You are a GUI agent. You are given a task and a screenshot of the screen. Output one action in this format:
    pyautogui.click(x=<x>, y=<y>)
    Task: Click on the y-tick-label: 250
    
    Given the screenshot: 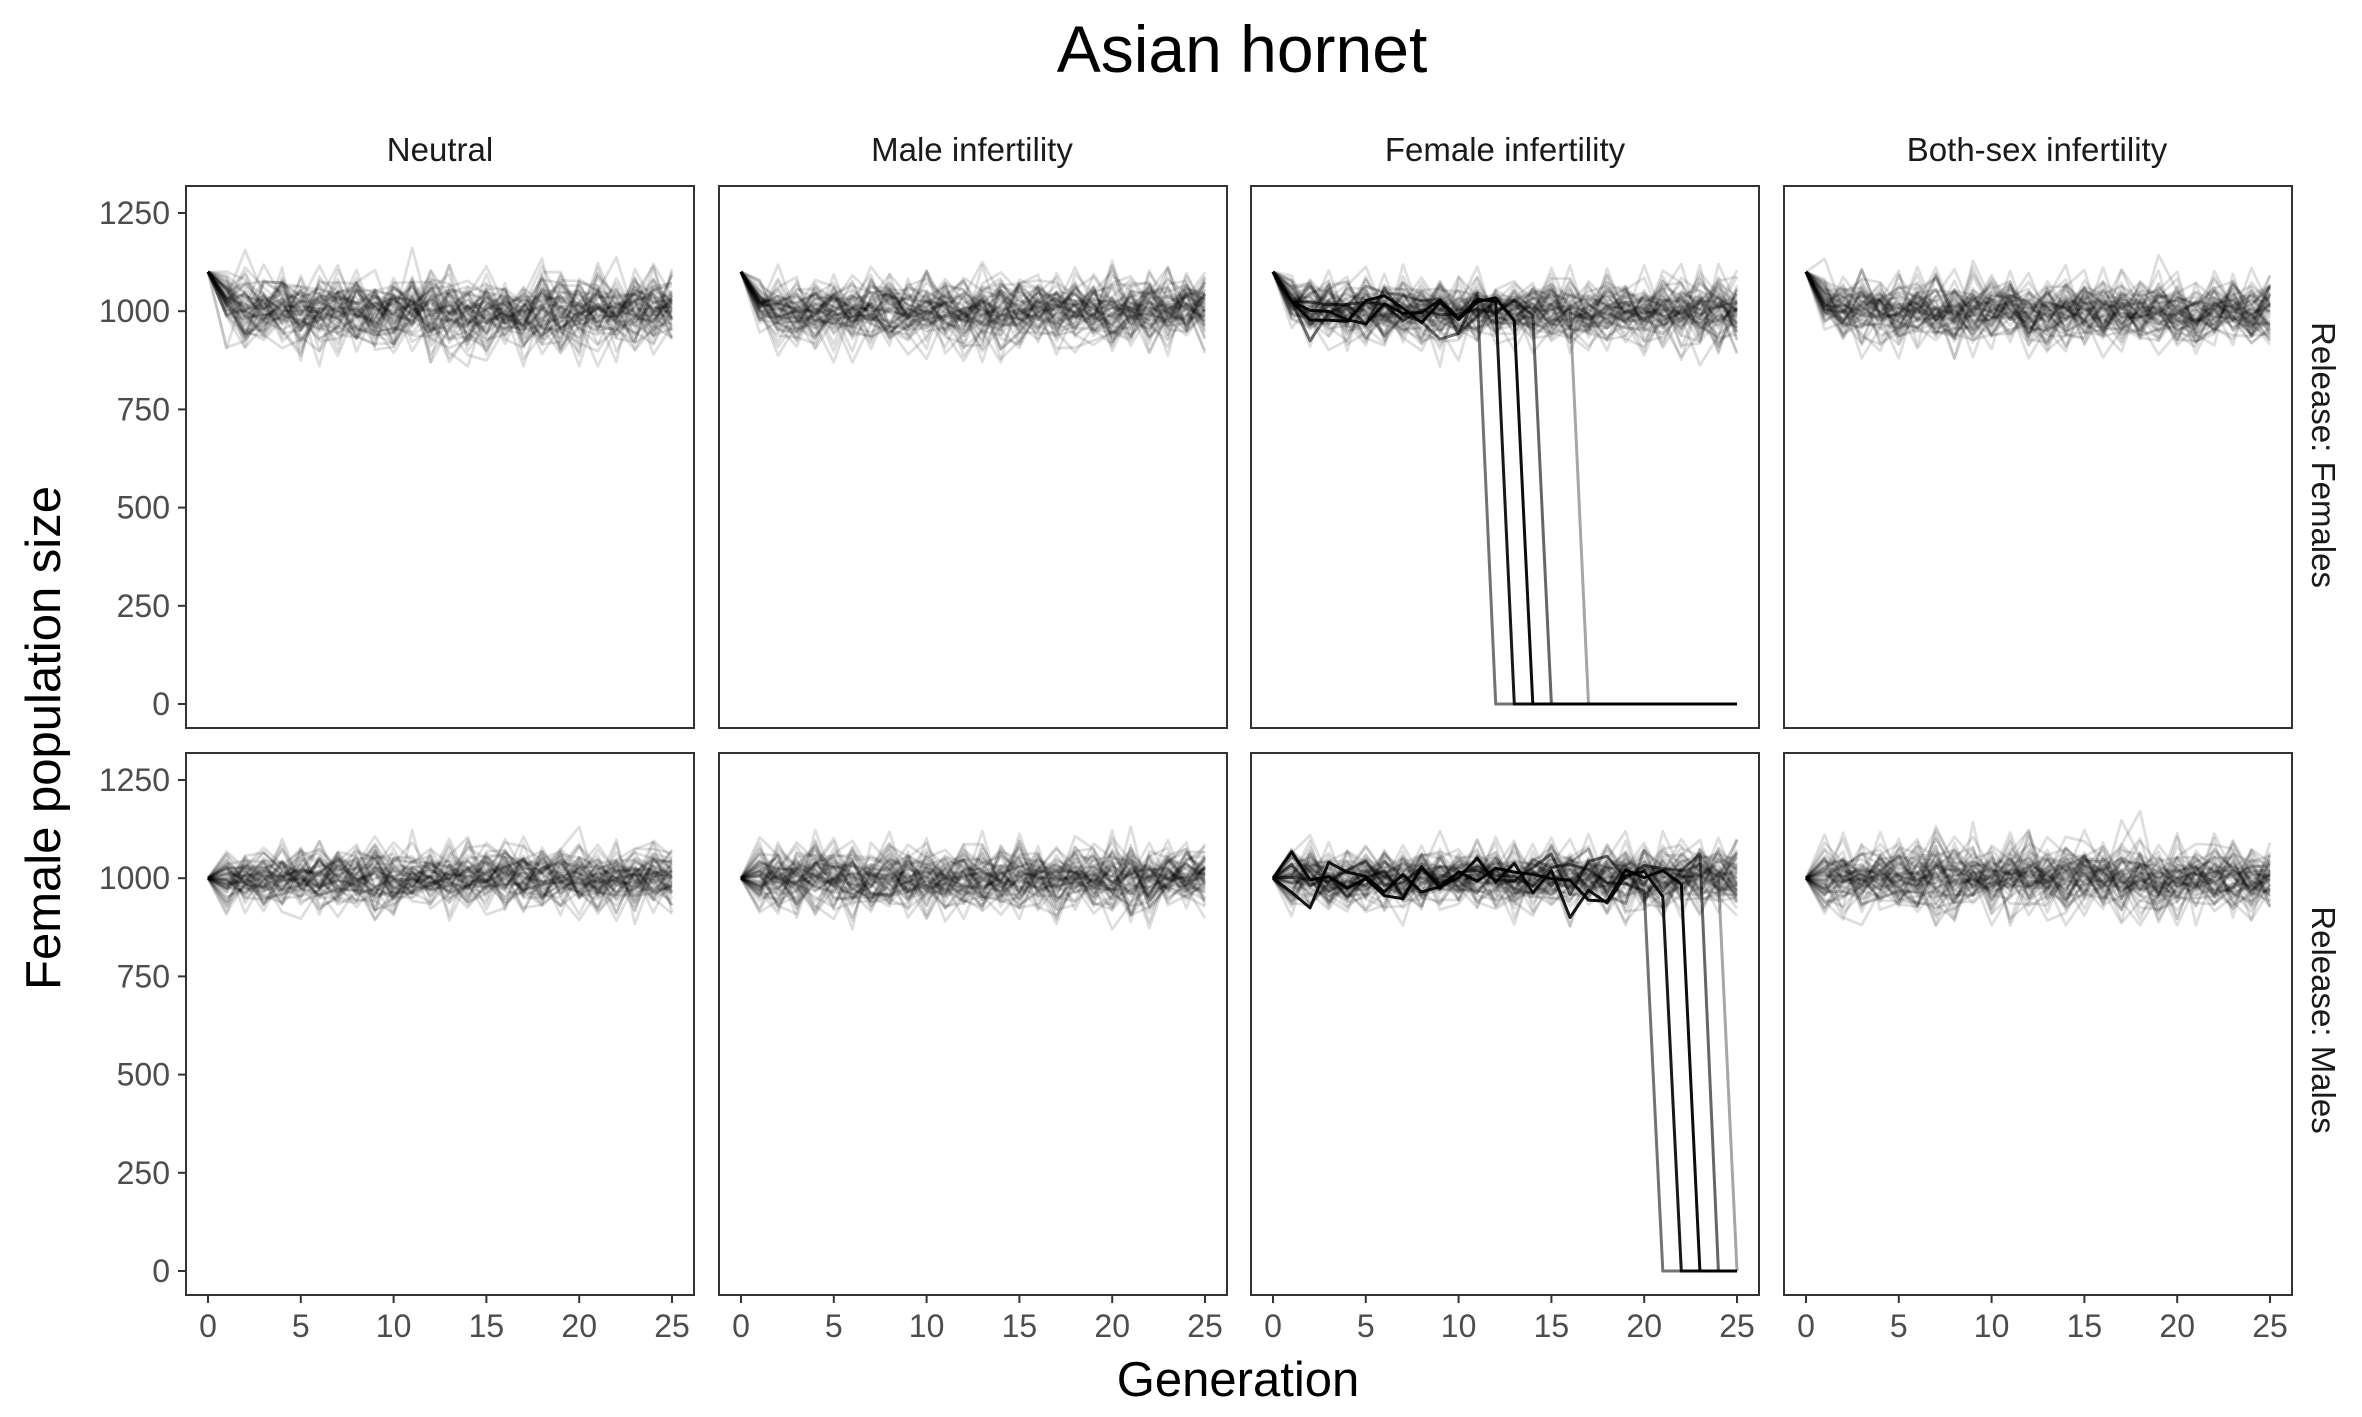 What is the action you would take?
    pyautogui.click(x=143, y=1173)
    